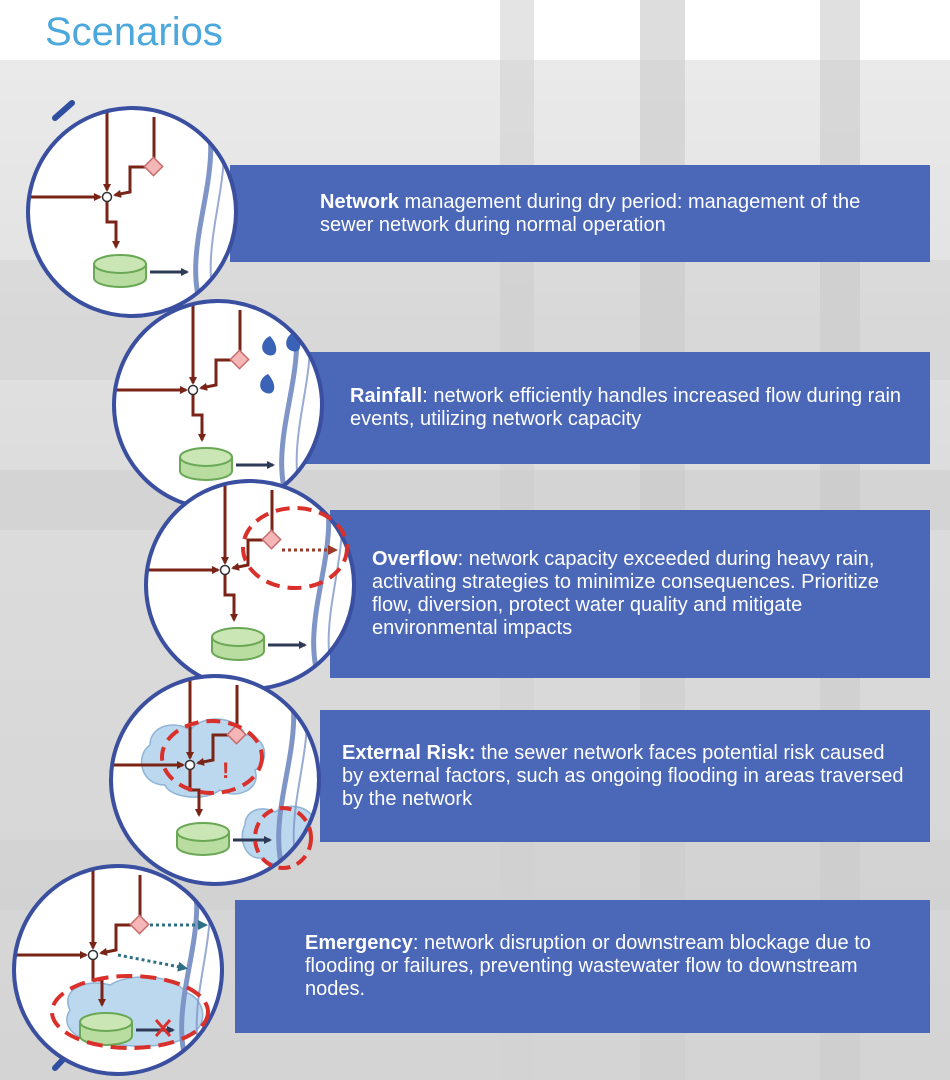  Describe the element at coordinates (118, 970) in the screenshot. I see `emergency-icon` at that location.